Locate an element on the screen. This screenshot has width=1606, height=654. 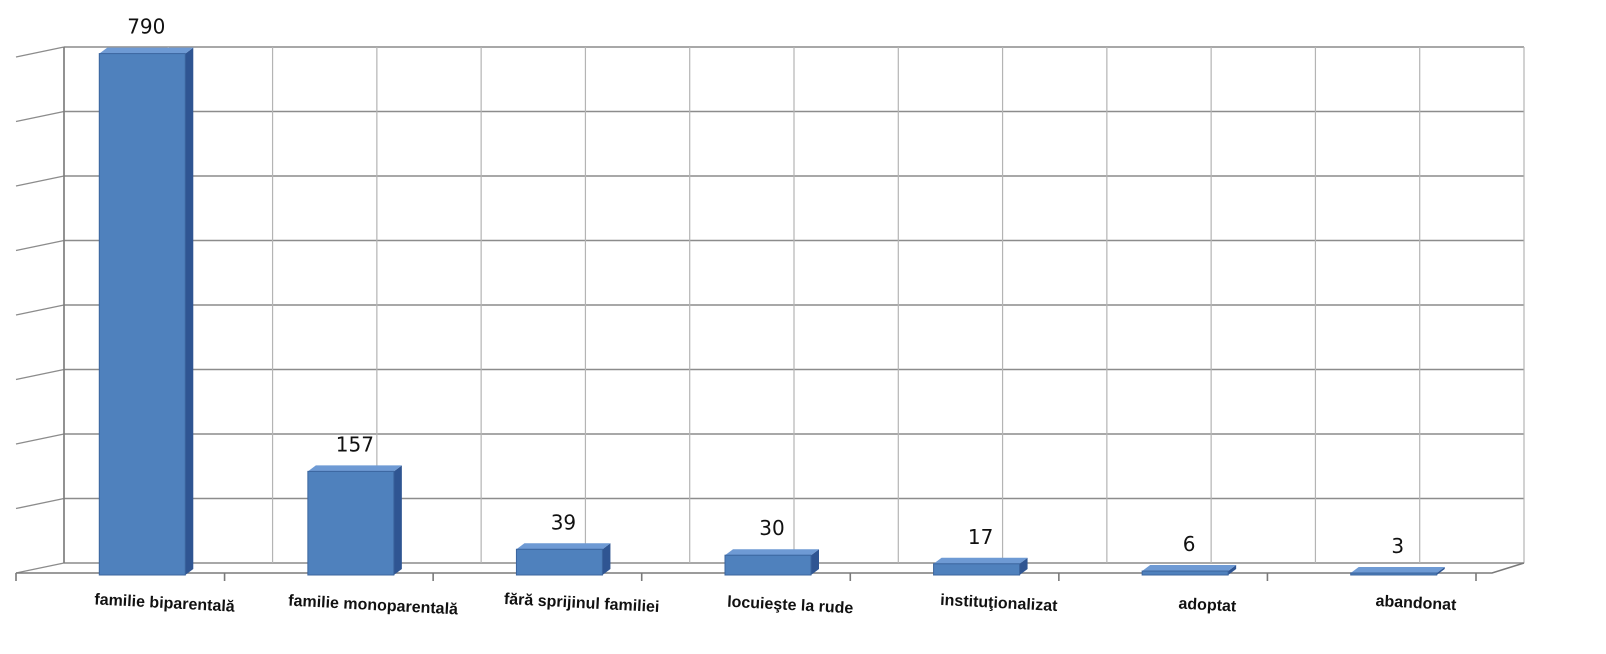
data-label: 39 is located at coordinates (563, 522).